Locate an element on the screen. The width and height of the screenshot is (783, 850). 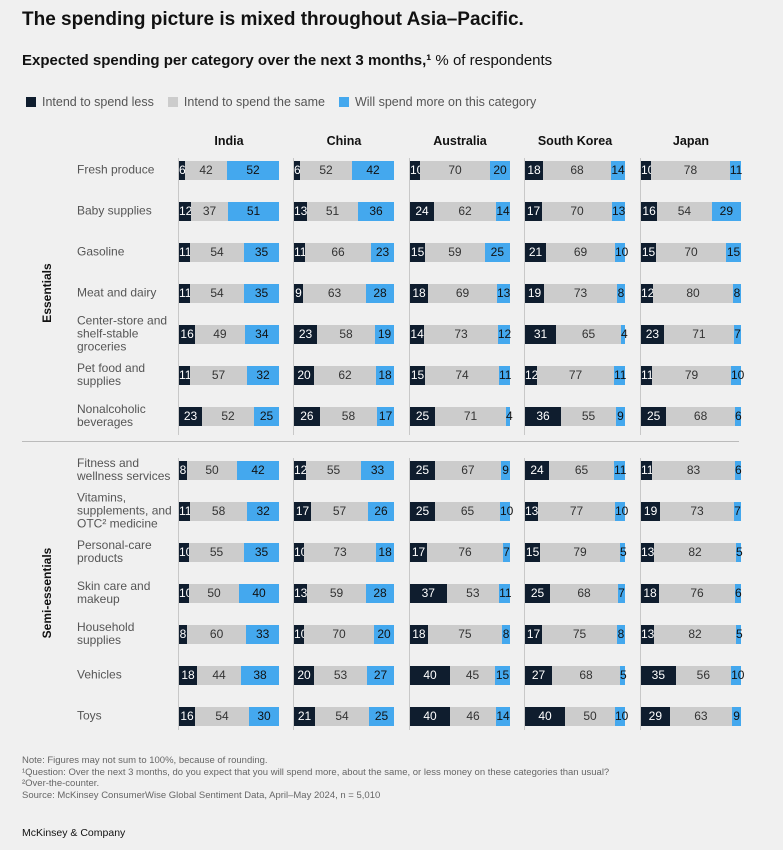
legend-label: Will spend more on this category is located at coordinates (445, 102).